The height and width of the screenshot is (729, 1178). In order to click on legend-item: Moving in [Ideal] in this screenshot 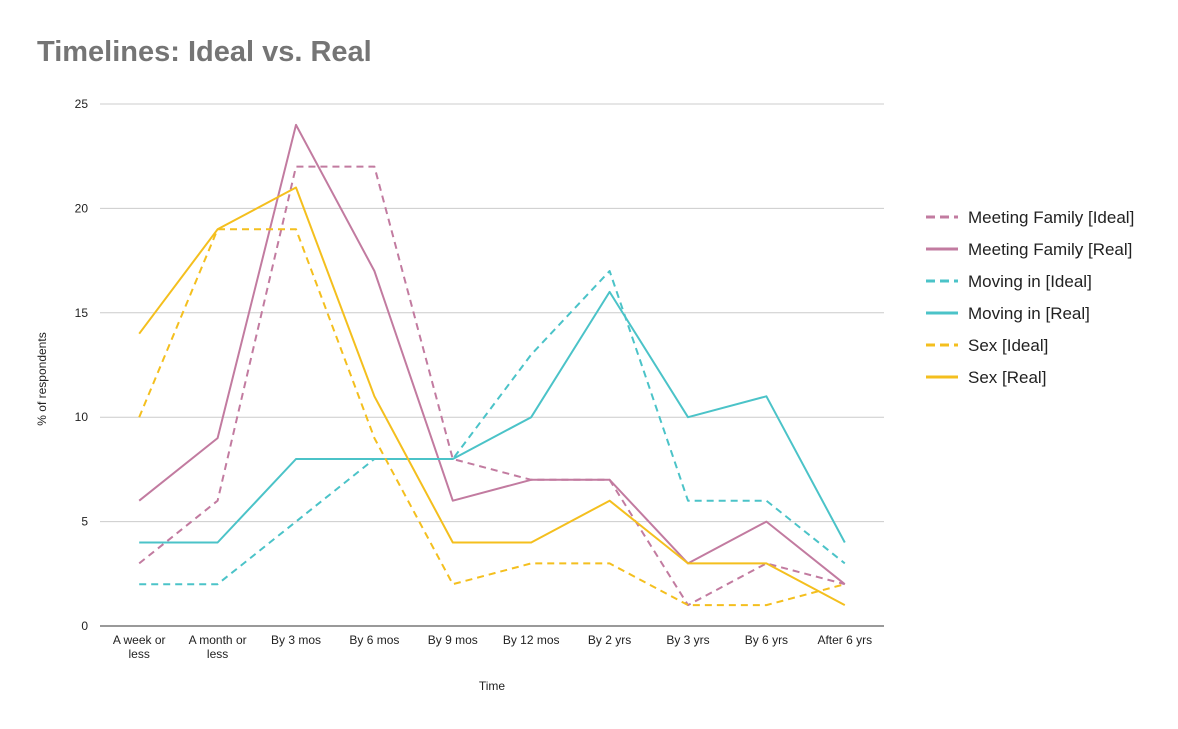, I will do `click(1009, 281)`.